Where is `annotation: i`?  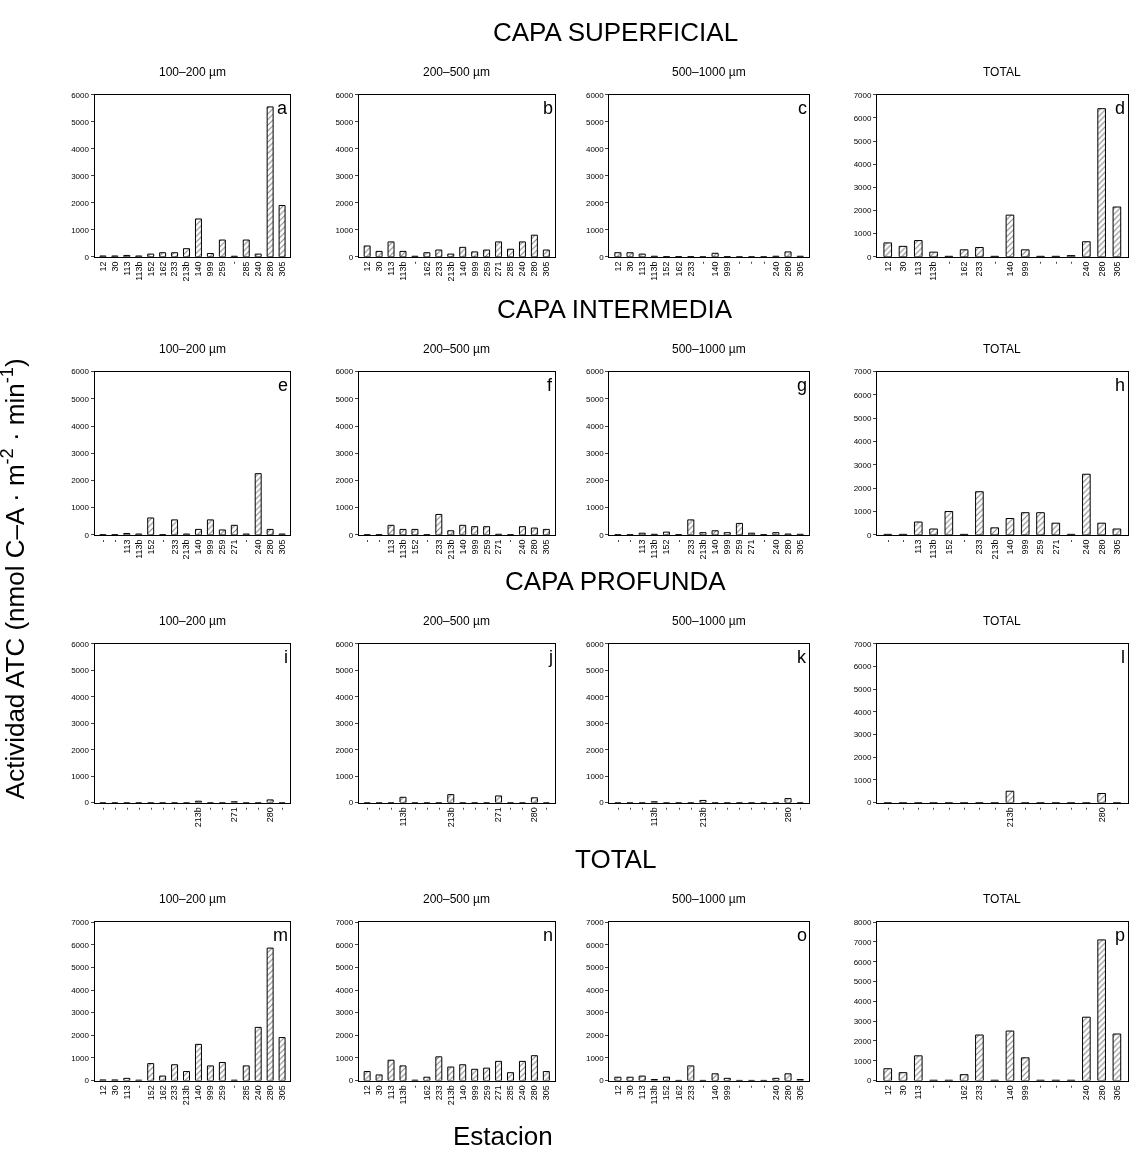 annotation: i is located at coordinates (286, 657).